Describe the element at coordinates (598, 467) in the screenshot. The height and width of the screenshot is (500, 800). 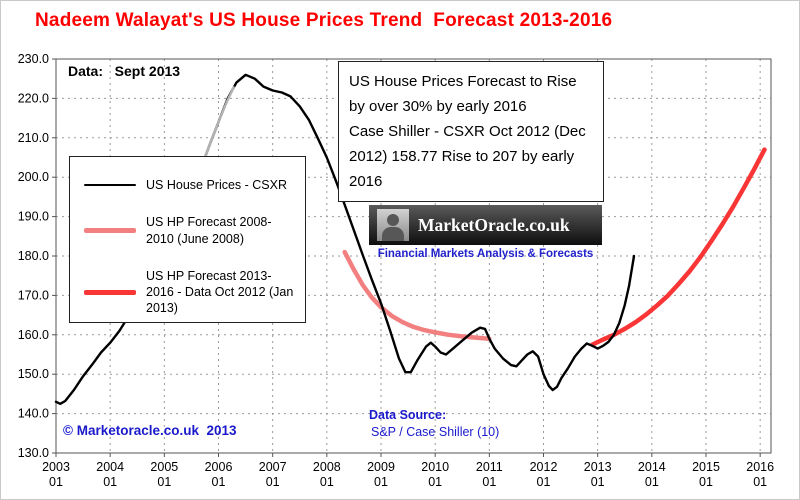
I see `x-tick-year-label: 2013` at that location.